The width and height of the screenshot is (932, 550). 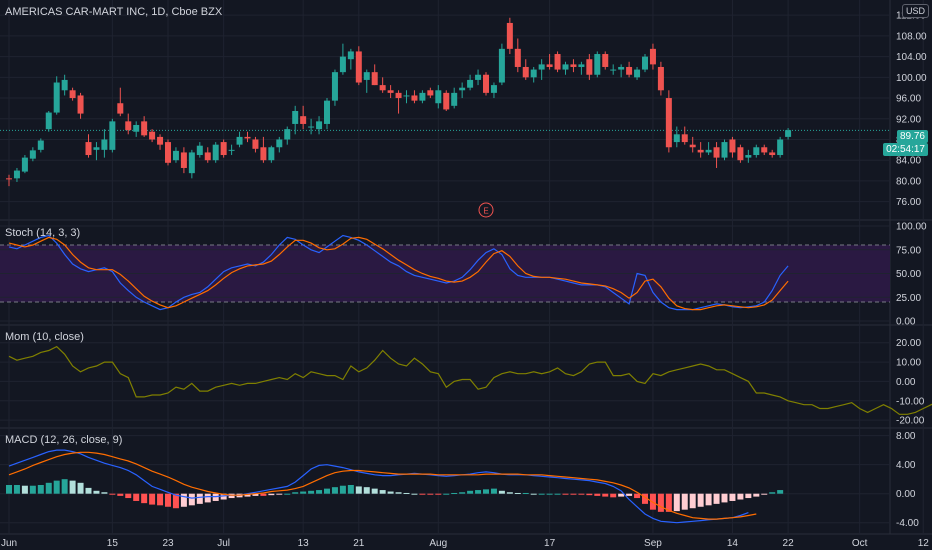 What do you see at coordinates (382, 485) in the screenshot?
I see `signal-line` at bounding box center [382, 485].